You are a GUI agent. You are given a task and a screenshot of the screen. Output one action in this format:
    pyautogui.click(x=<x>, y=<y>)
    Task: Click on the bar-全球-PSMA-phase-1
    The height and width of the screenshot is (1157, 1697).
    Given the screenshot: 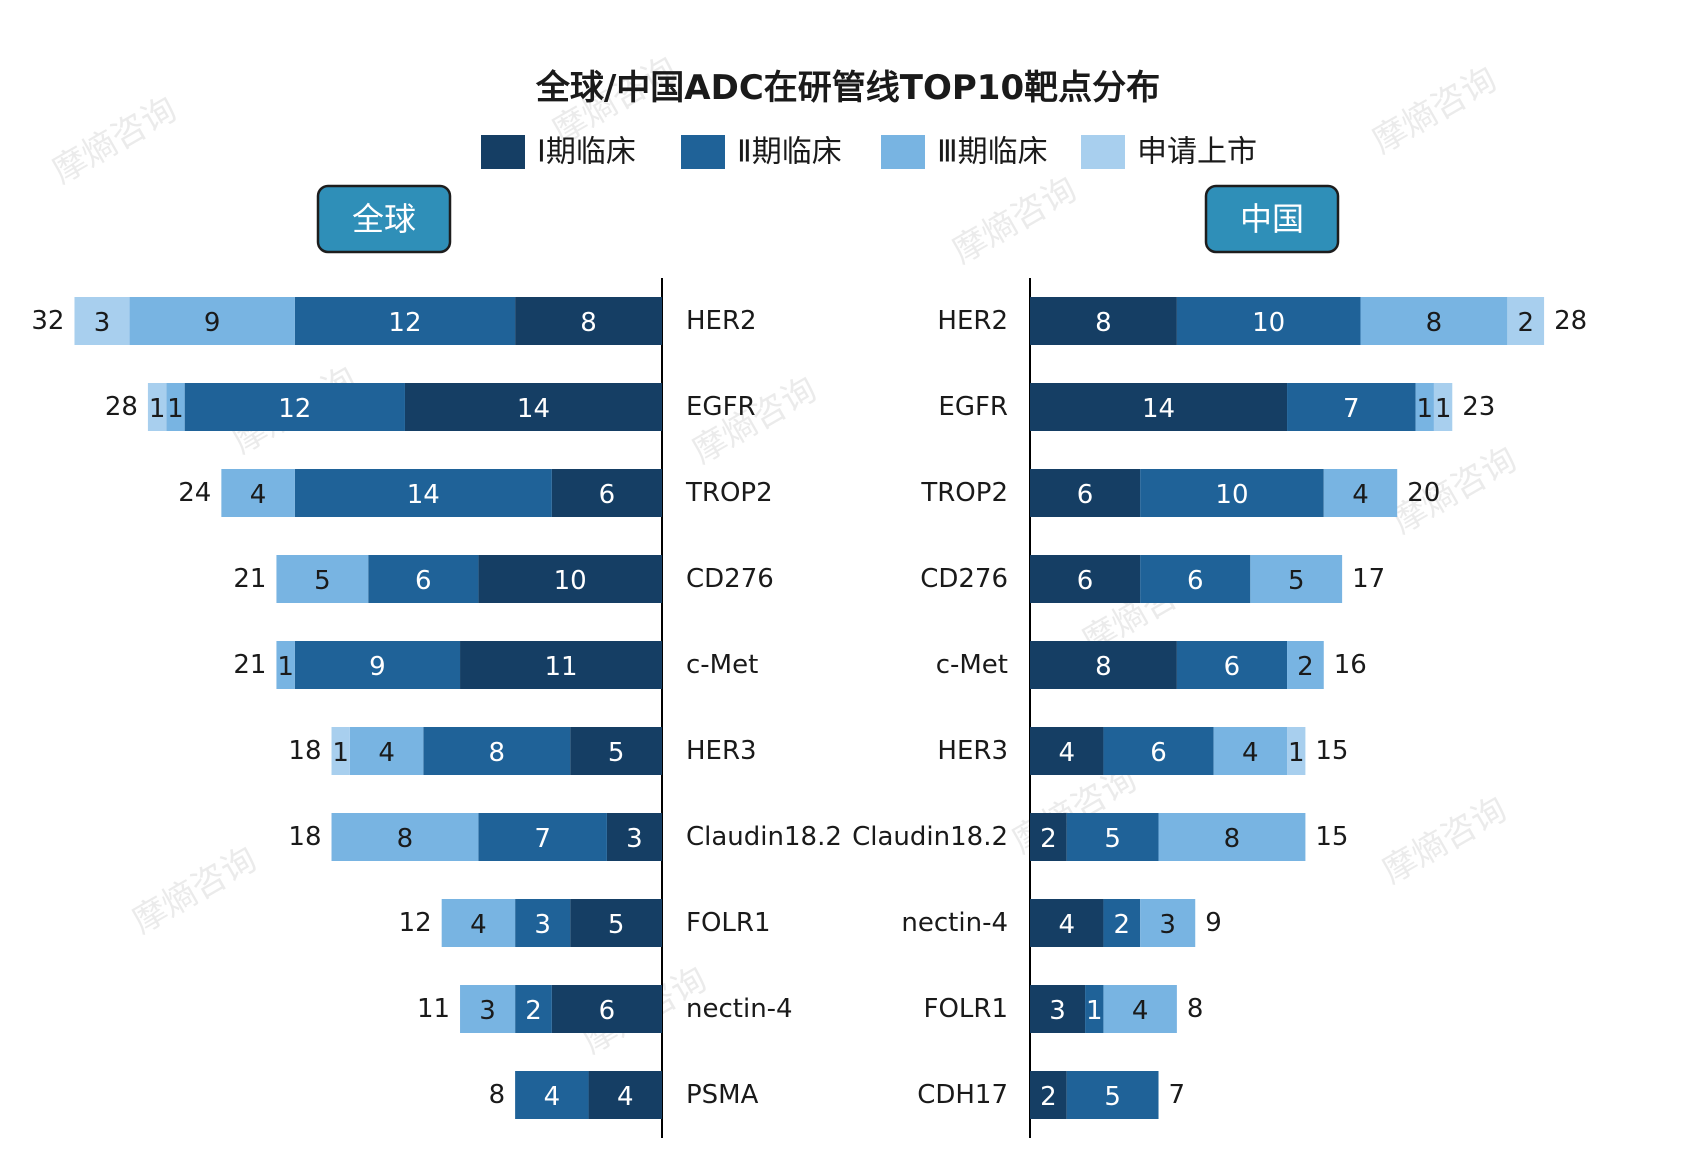 What is the action you would take?
    pyautogui.click(x=625, y=1095)
    